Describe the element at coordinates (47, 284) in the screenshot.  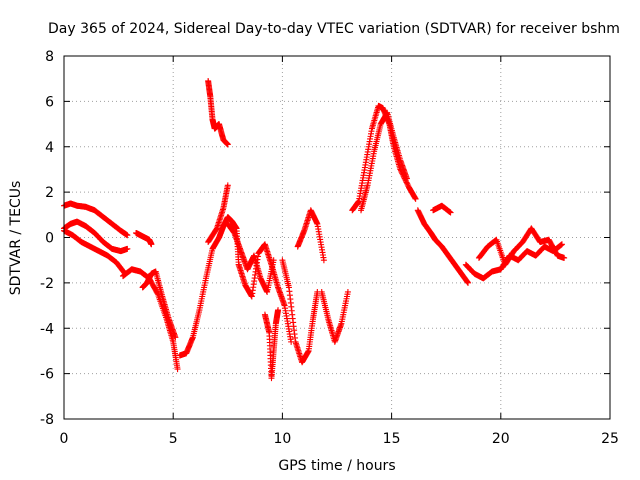
I see `y-tick-label: -2` at that location.